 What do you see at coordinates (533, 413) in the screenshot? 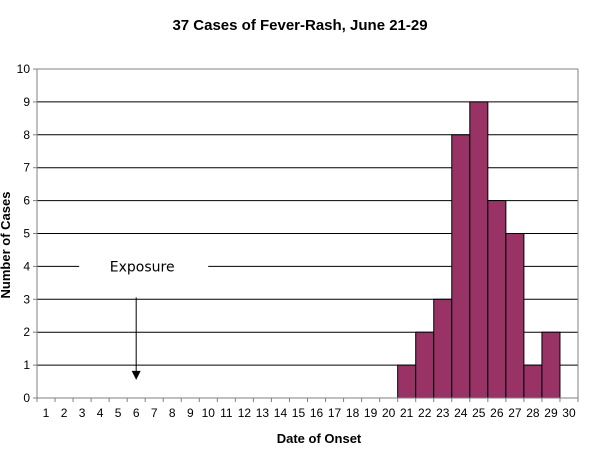
I see `x-tick-label: 28` at bounding box center [533, 413].